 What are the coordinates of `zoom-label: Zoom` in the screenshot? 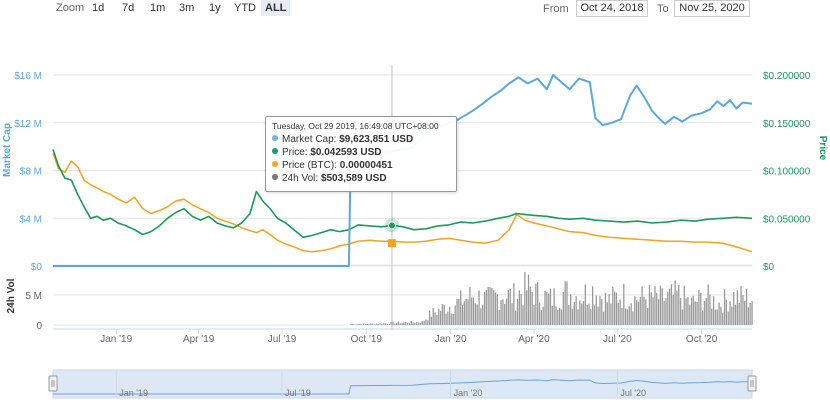 It's located at (70, 8).